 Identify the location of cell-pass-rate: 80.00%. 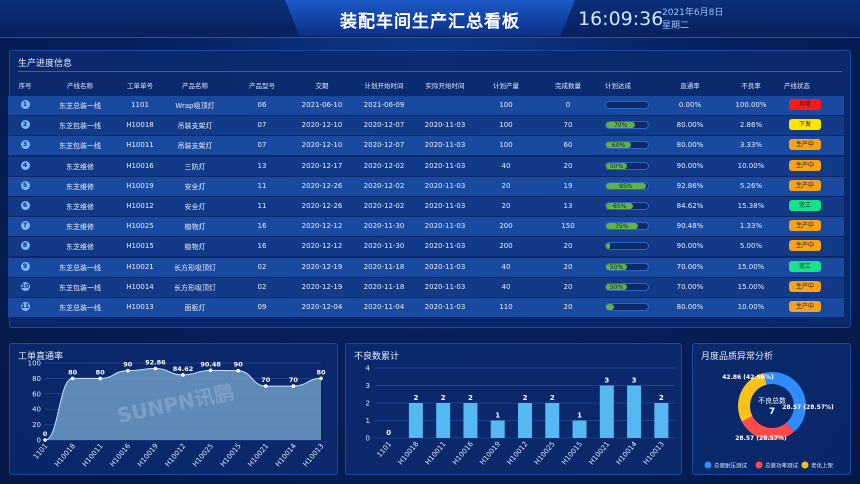
(690, 125).